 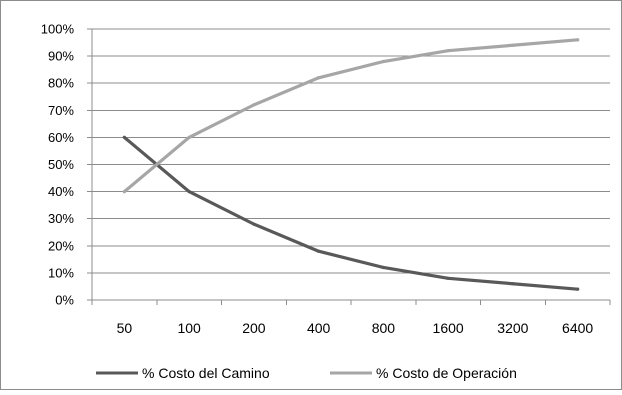 What do you see at coordinates (61, 191) in the screenshot?
I see `y-tick-label: 40%` at bounding box center [61, 191].